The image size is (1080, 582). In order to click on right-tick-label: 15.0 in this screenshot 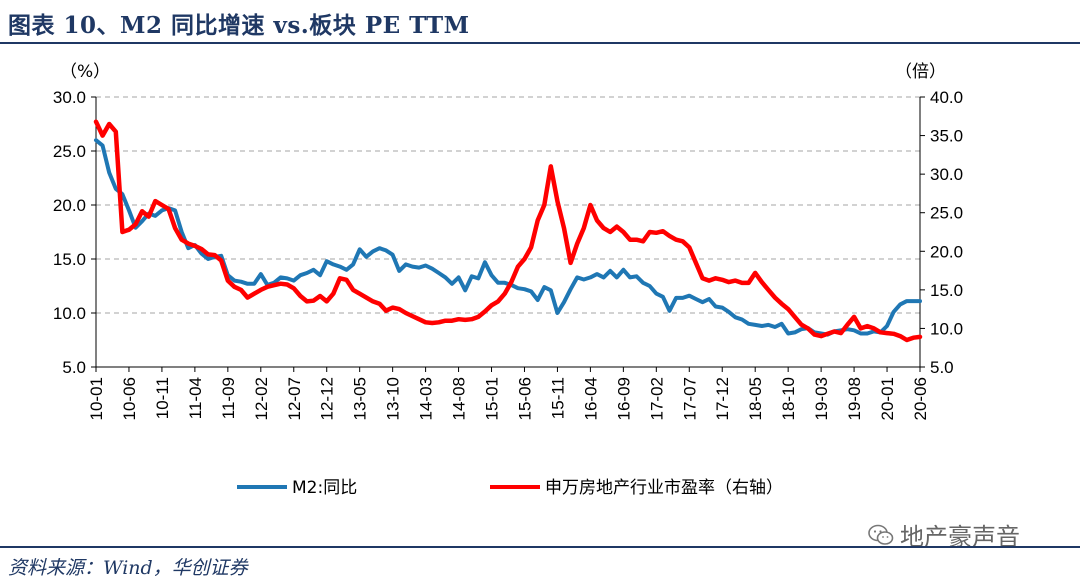, I will do `click(946, 290)`.